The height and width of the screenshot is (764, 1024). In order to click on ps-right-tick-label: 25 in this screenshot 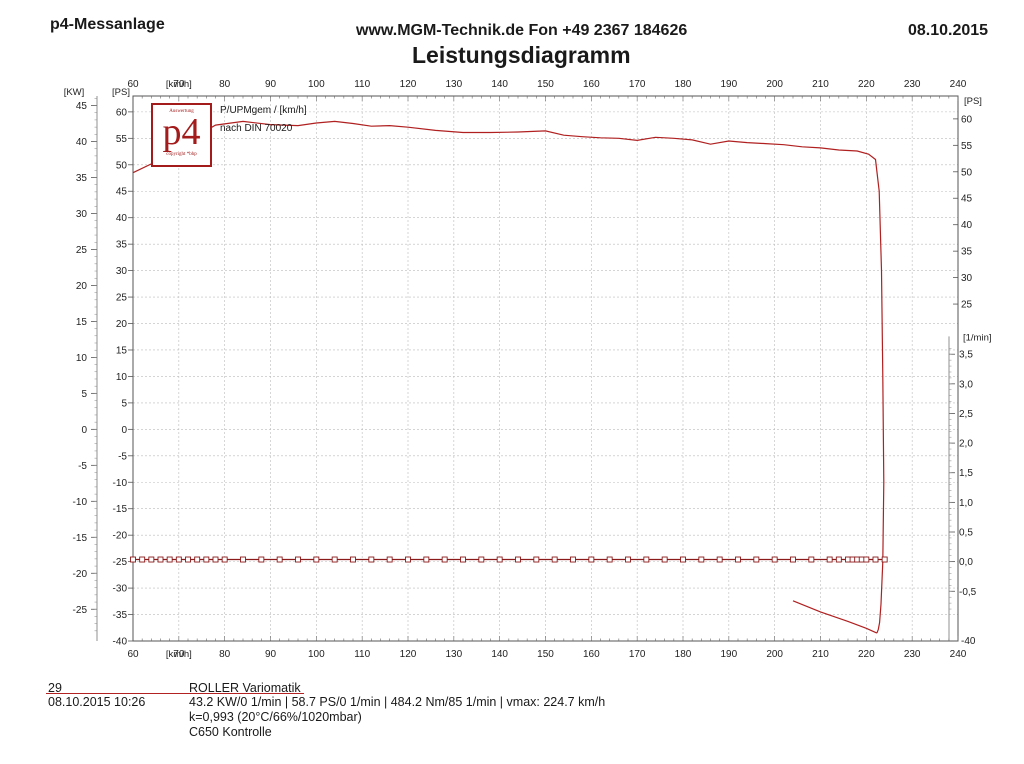, I will do `click(967, 305)`.